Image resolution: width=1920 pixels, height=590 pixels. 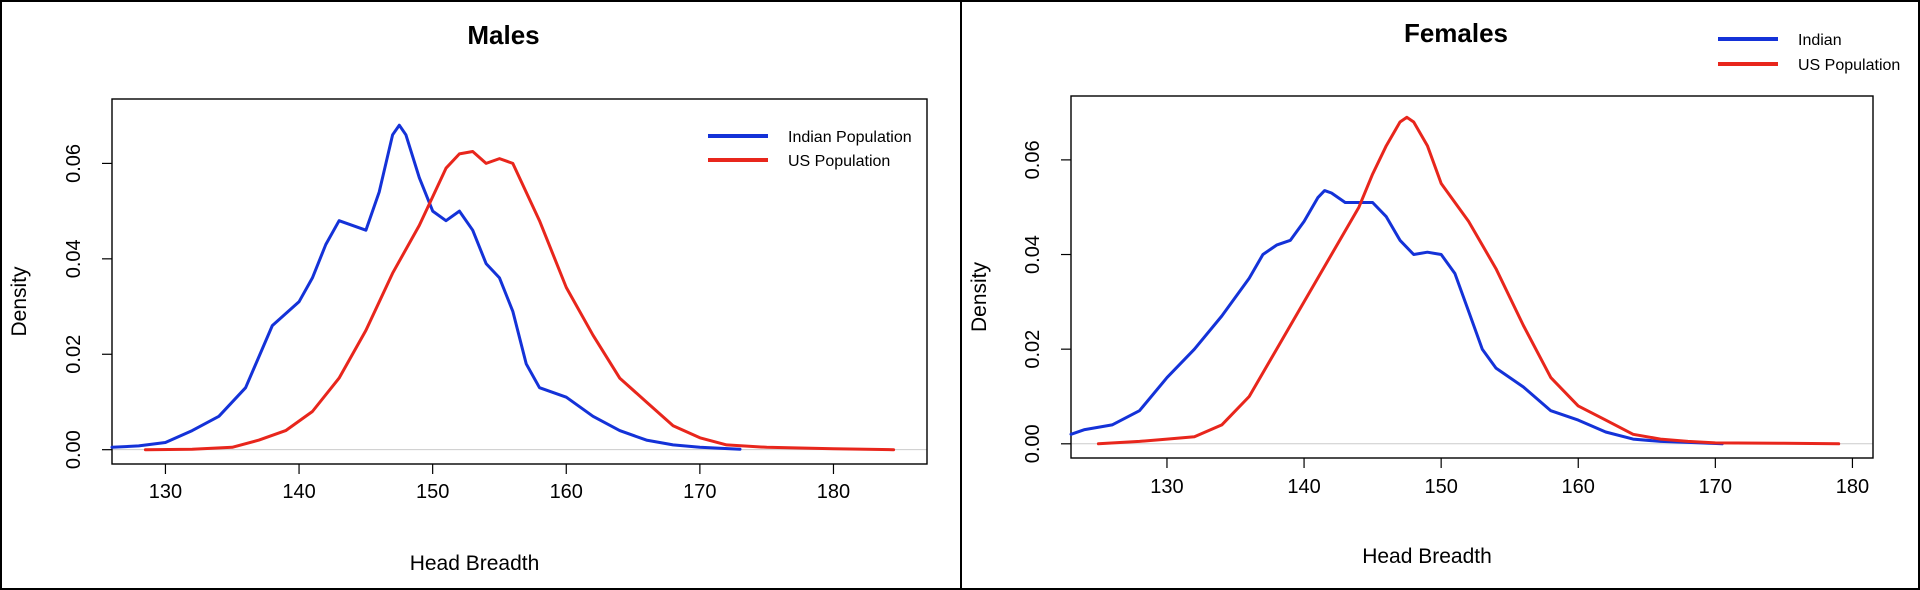 I want to click on legend-label: Indian, so click(x=1820, y=40).